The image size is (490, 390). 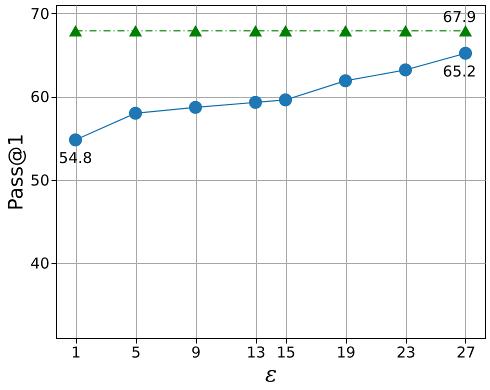 What do you see at coordinates (286, 353) in the screenshot?
I see `x-tick-label: 15` at bounding box center [286, 353].